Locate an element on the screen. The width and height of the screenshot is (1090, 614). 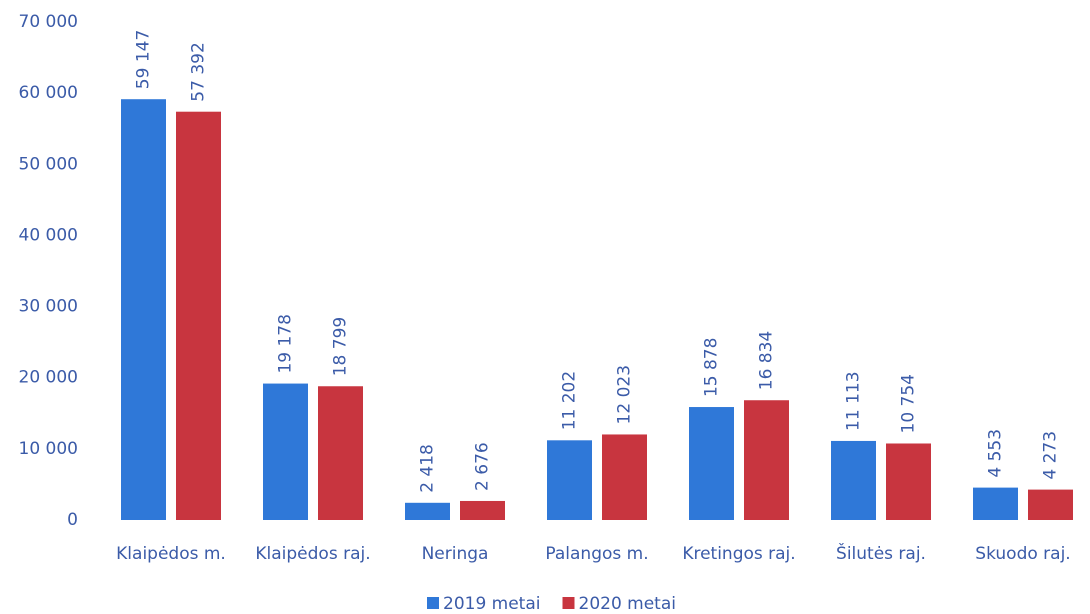
y-tick-label: 50 000 is located at coordinates (48, 164).